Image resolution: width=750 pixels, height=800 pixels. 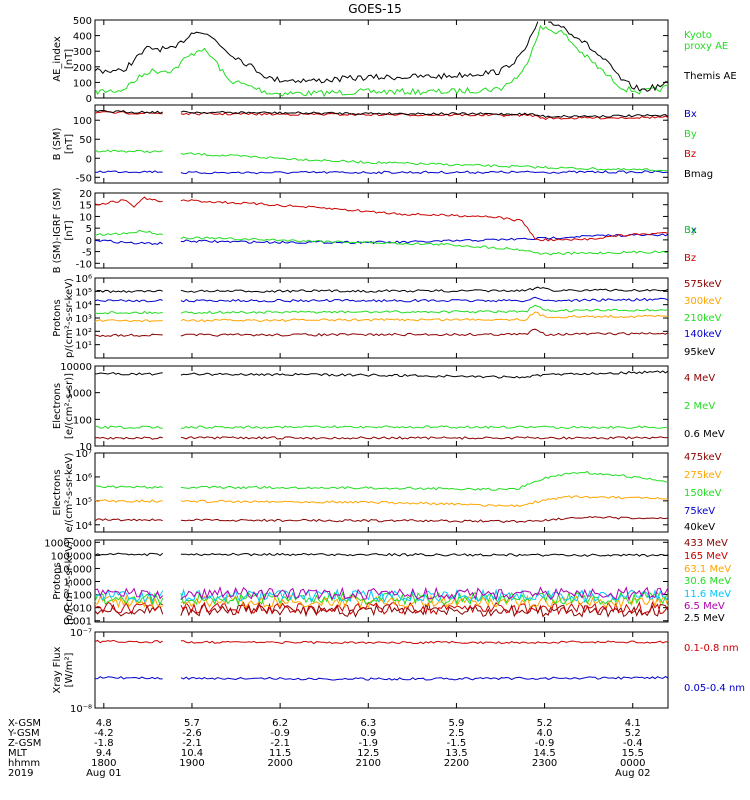 What do you see at coordinates (706, 543) in the screenshot?
I see `legend-label: 433 MeV` at bounding box center [706, 543].